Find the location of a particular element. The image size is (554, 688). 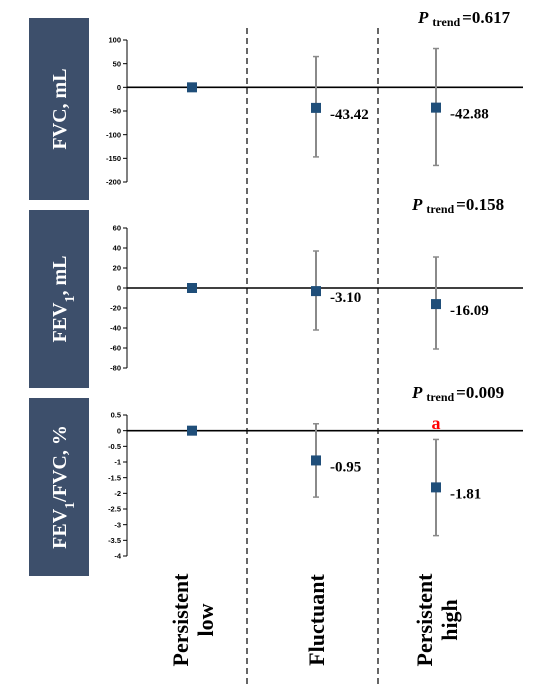

value-label: -43.42 is located at coordinates (349, 115).